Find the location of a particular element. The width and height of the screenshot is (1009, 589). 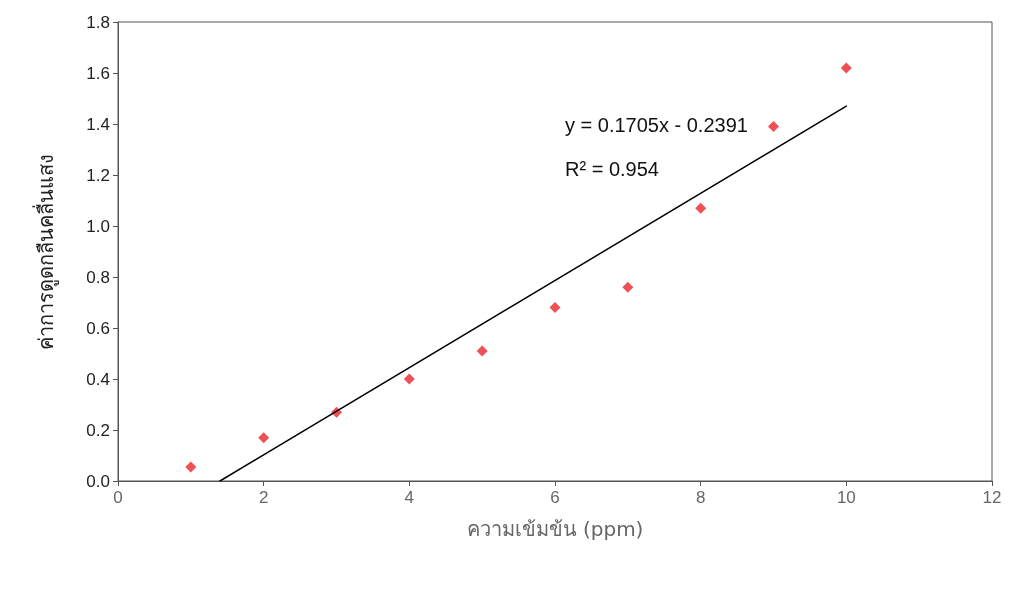

x-tick-label: 2 is located at coordinates (263, 497).